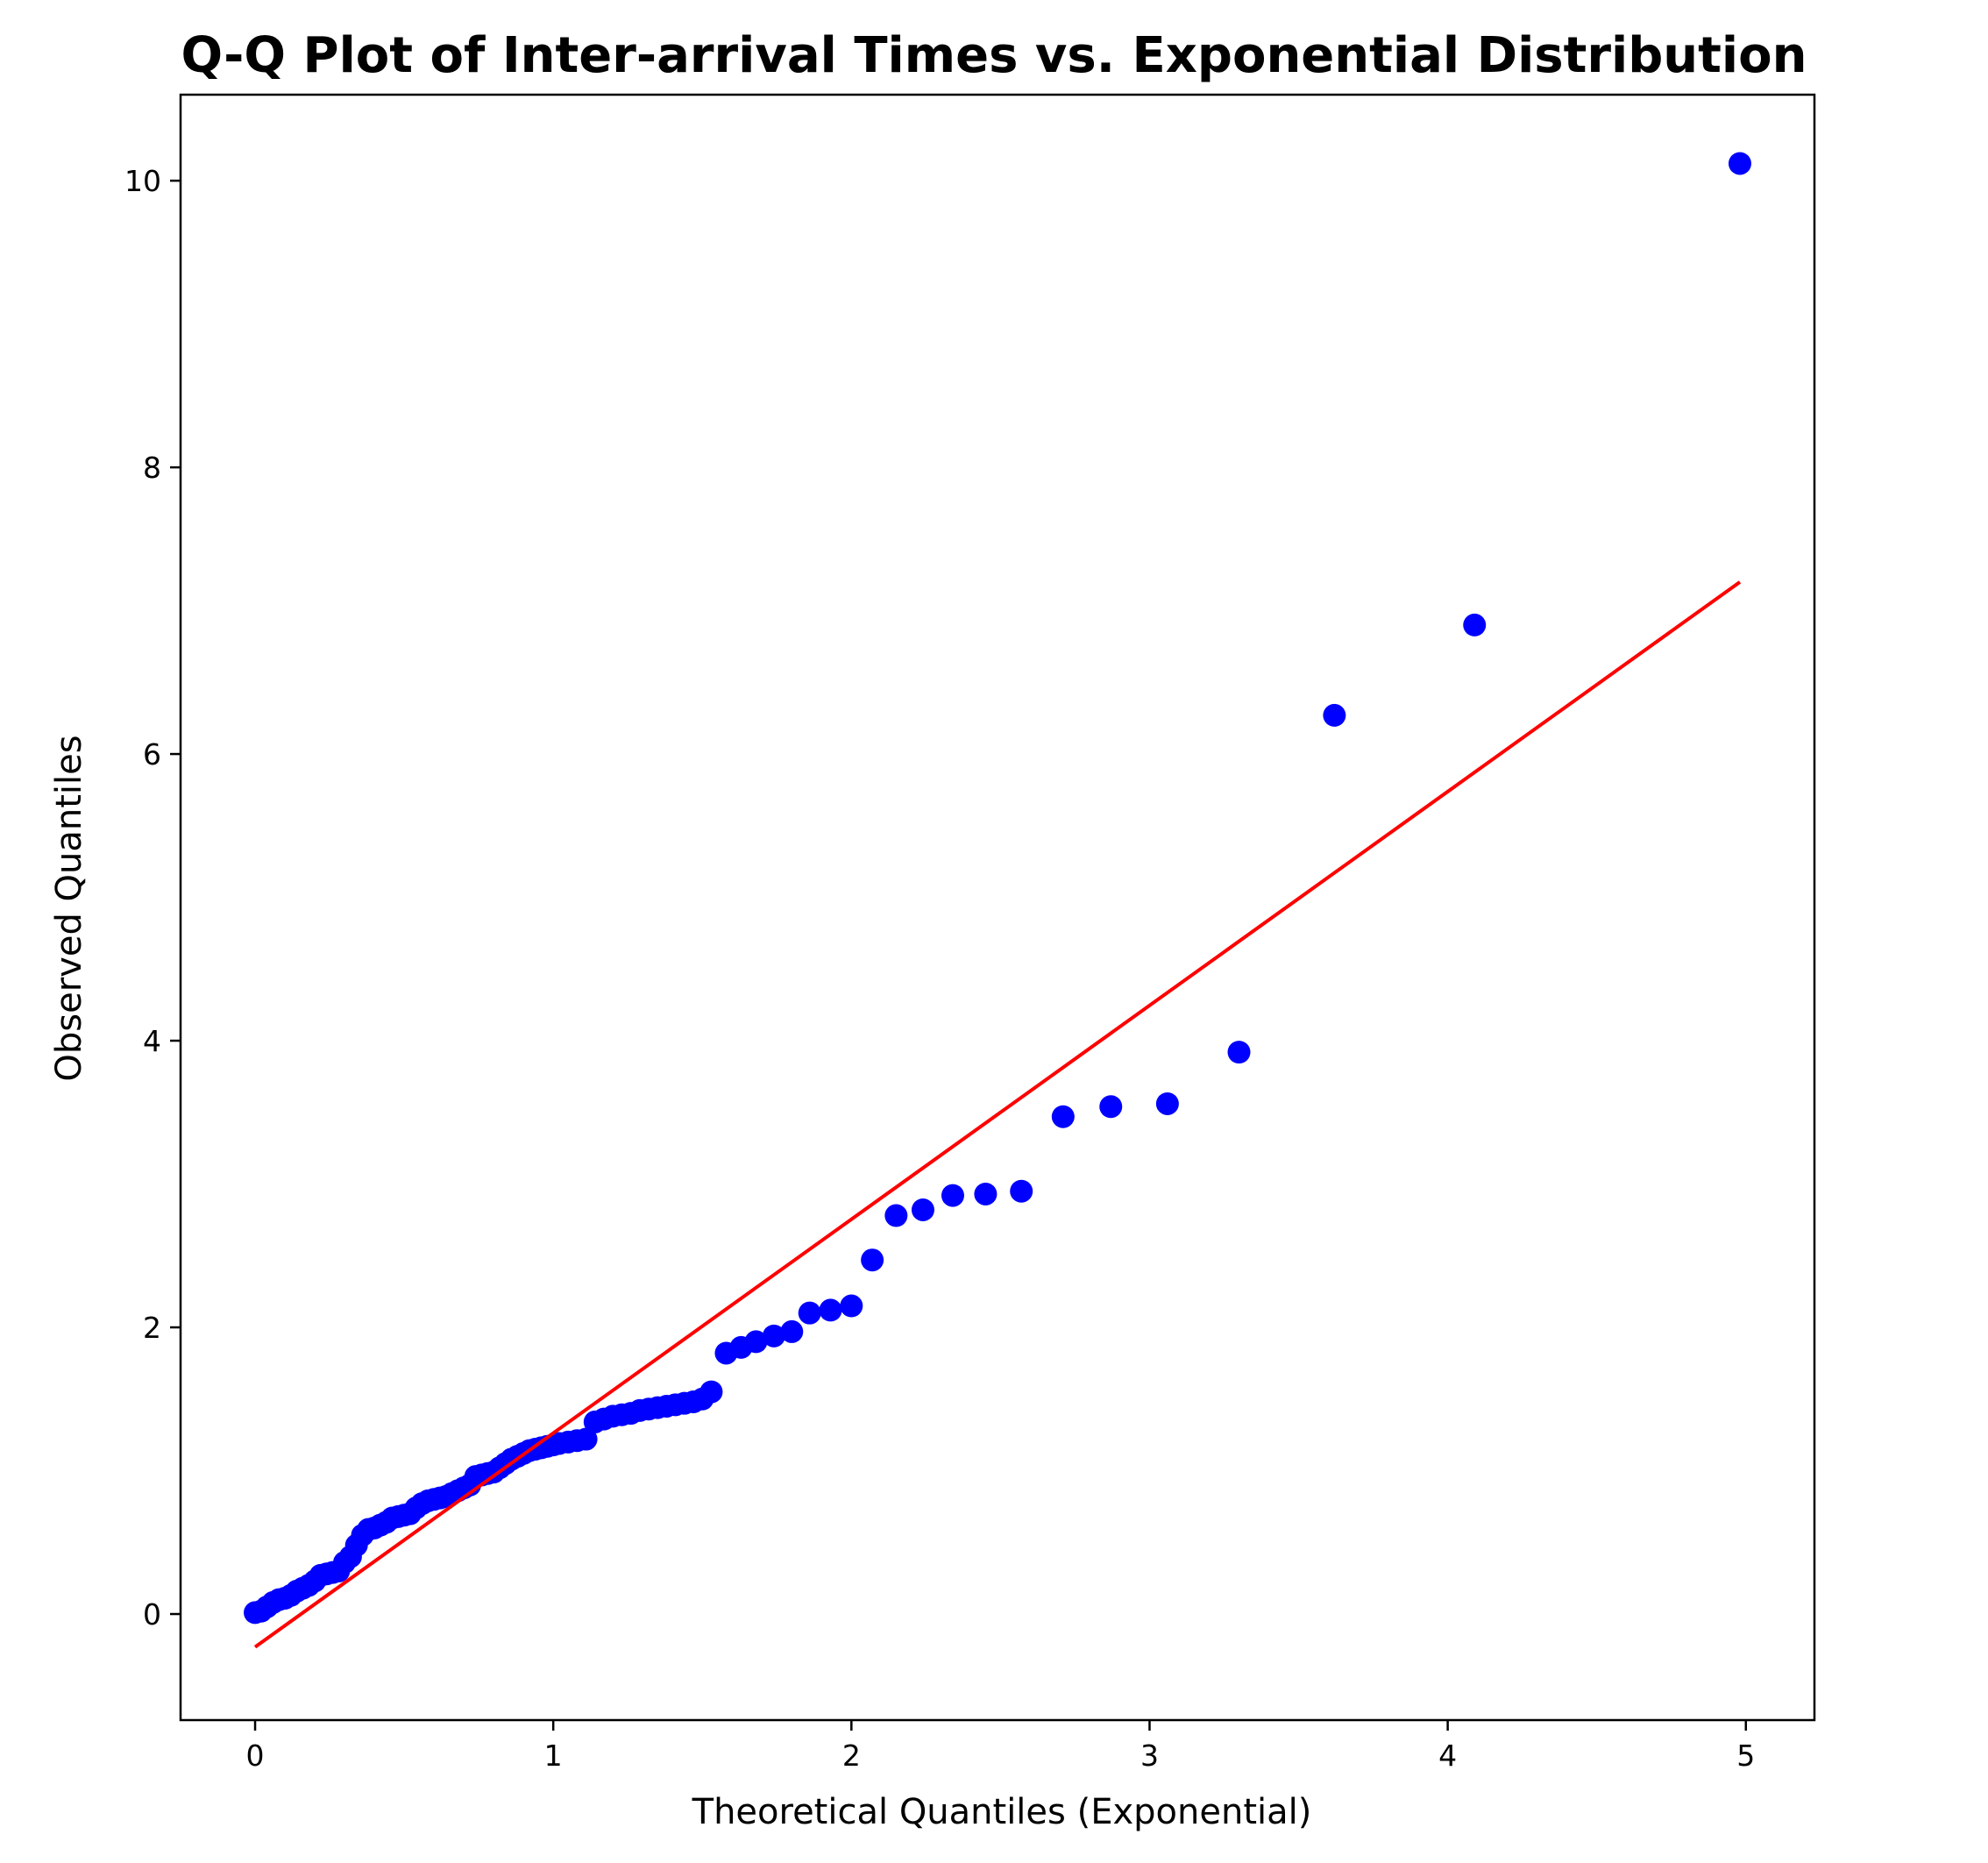 The height and width of the screenshot is (1863, 1988). What do you see at coordinates (152, 1041) in the screenshot?
I see `y-tick-label: 4` at bounding box center [152, 1041].